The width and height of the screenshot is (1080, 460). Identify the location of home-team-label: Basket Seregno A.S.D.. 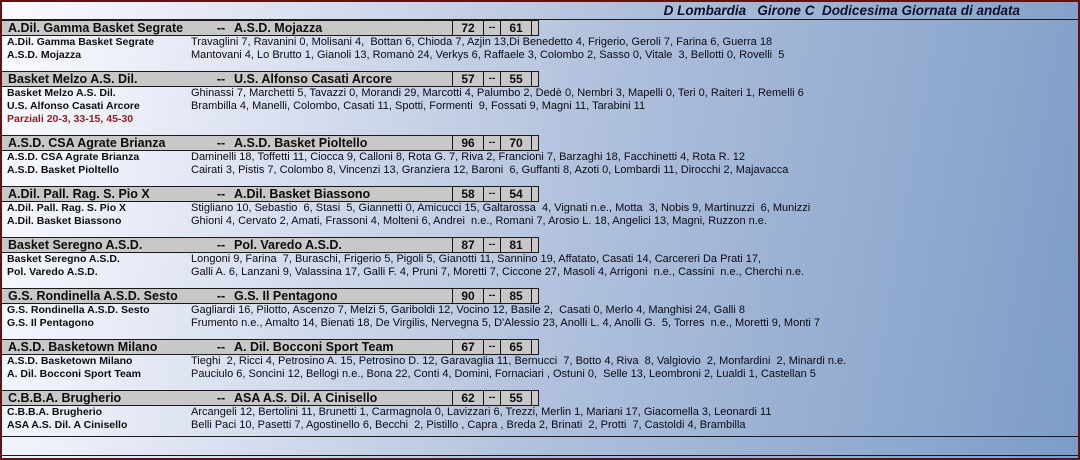
(63, 259).